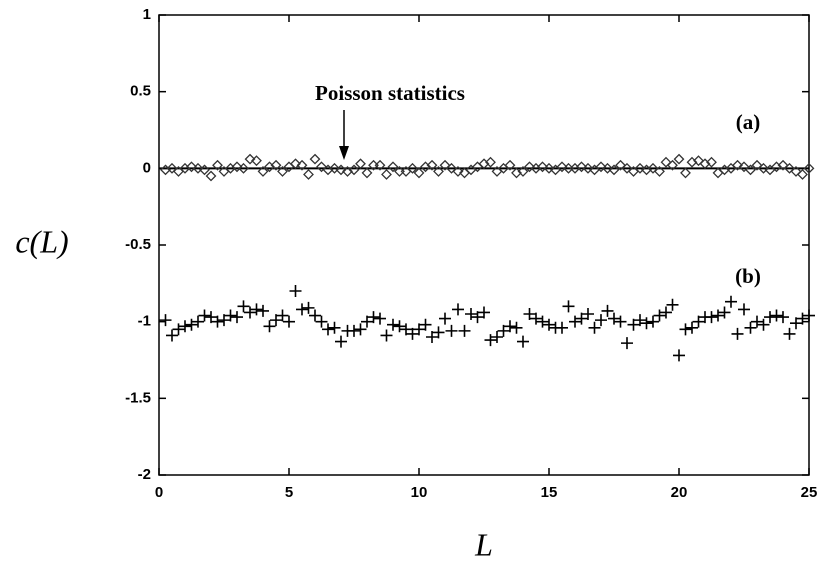  I want to click on x-axis-label: L, so click(483, 544).